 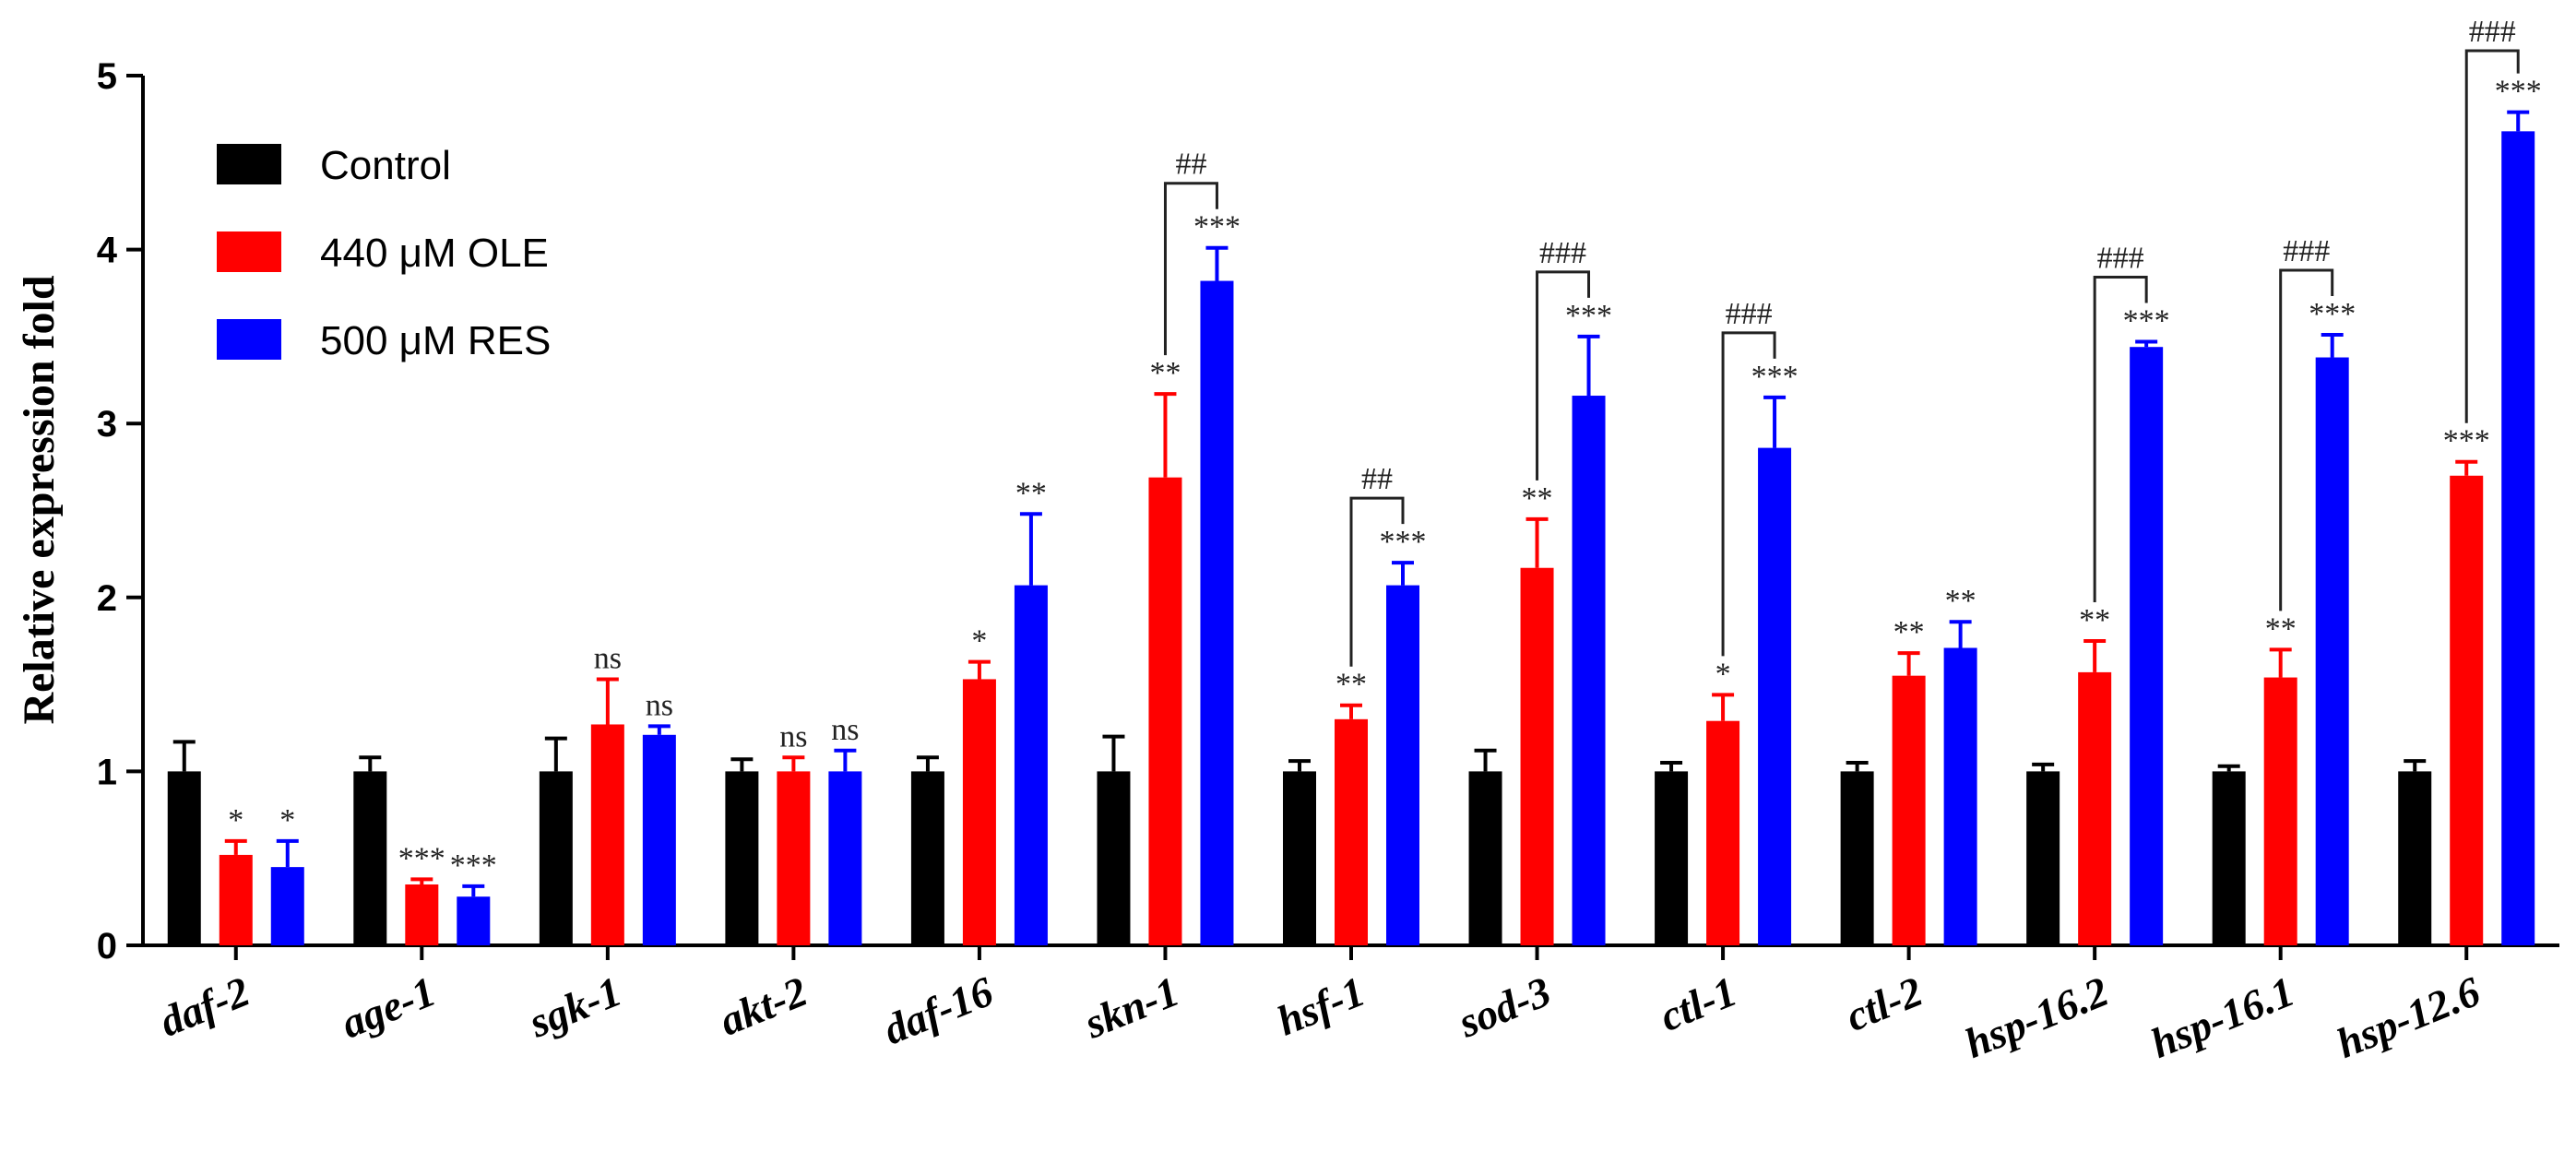 What do you see at coordinates (763, 1006) in the screenshot?
I see `x-tick-label: akt-2` at bounding box center [763, 1006].